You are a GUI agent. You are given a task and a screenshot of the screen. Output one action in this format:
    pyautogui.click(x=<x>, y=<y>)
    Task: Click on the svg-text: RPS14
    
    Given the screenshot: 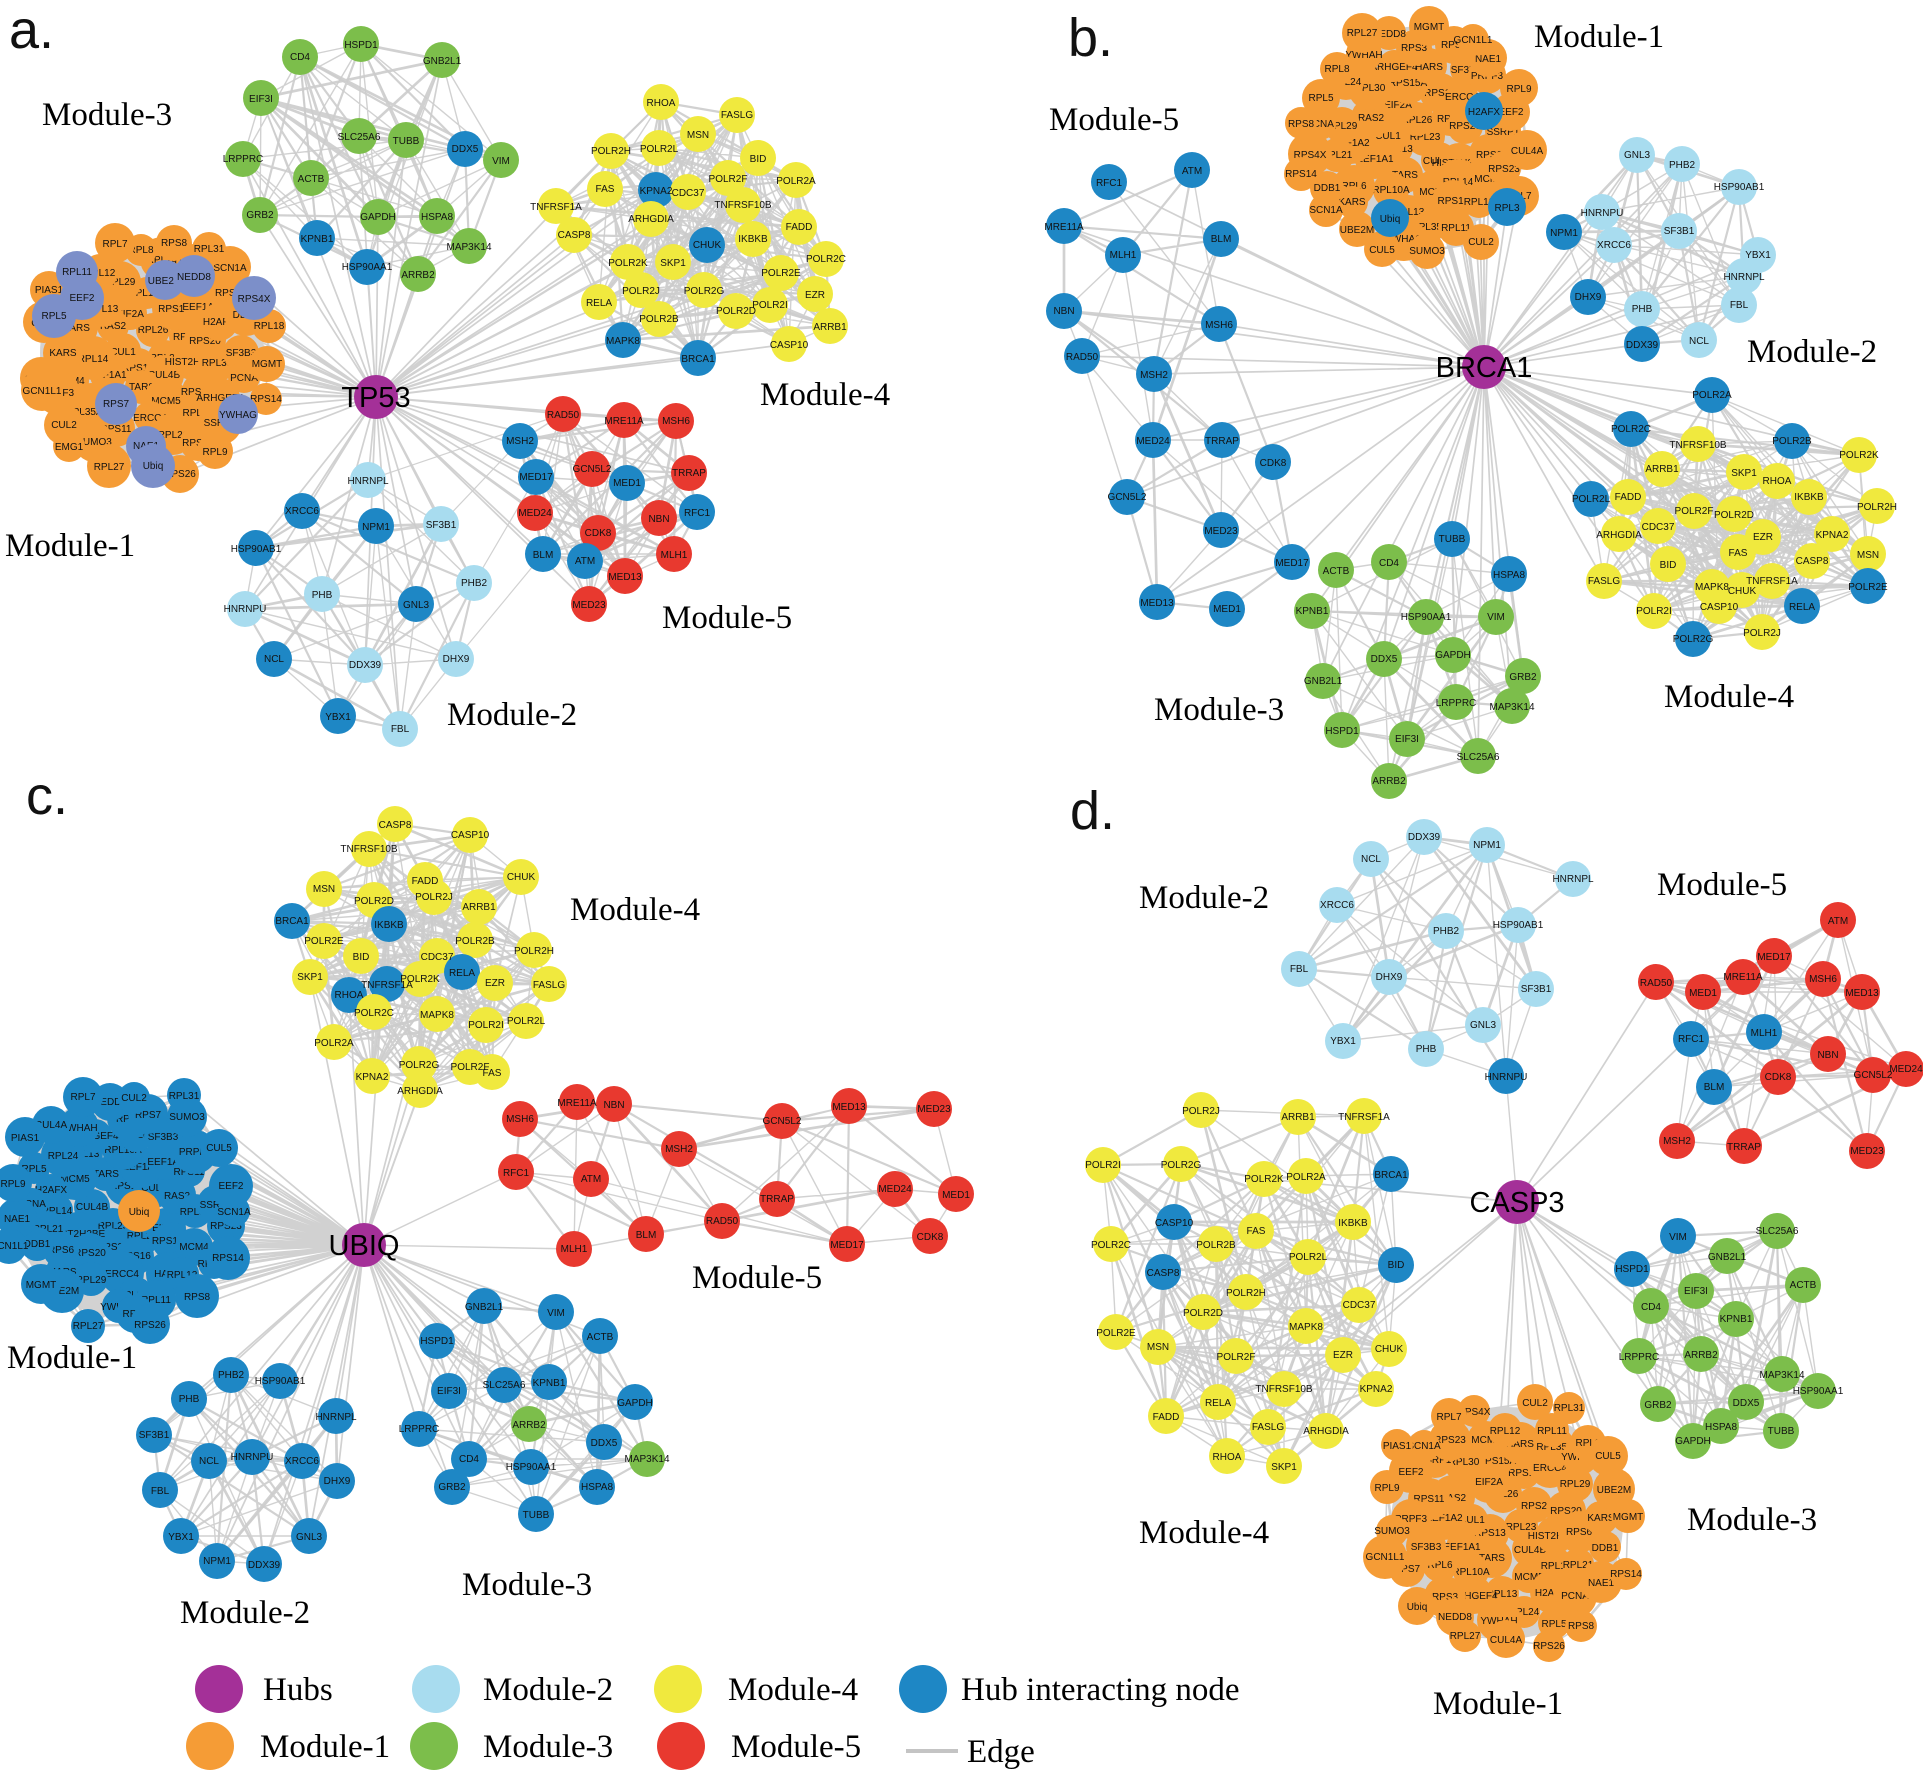 What is the action you would take?
    pyautogui.click(x=1626, y=1574)
    